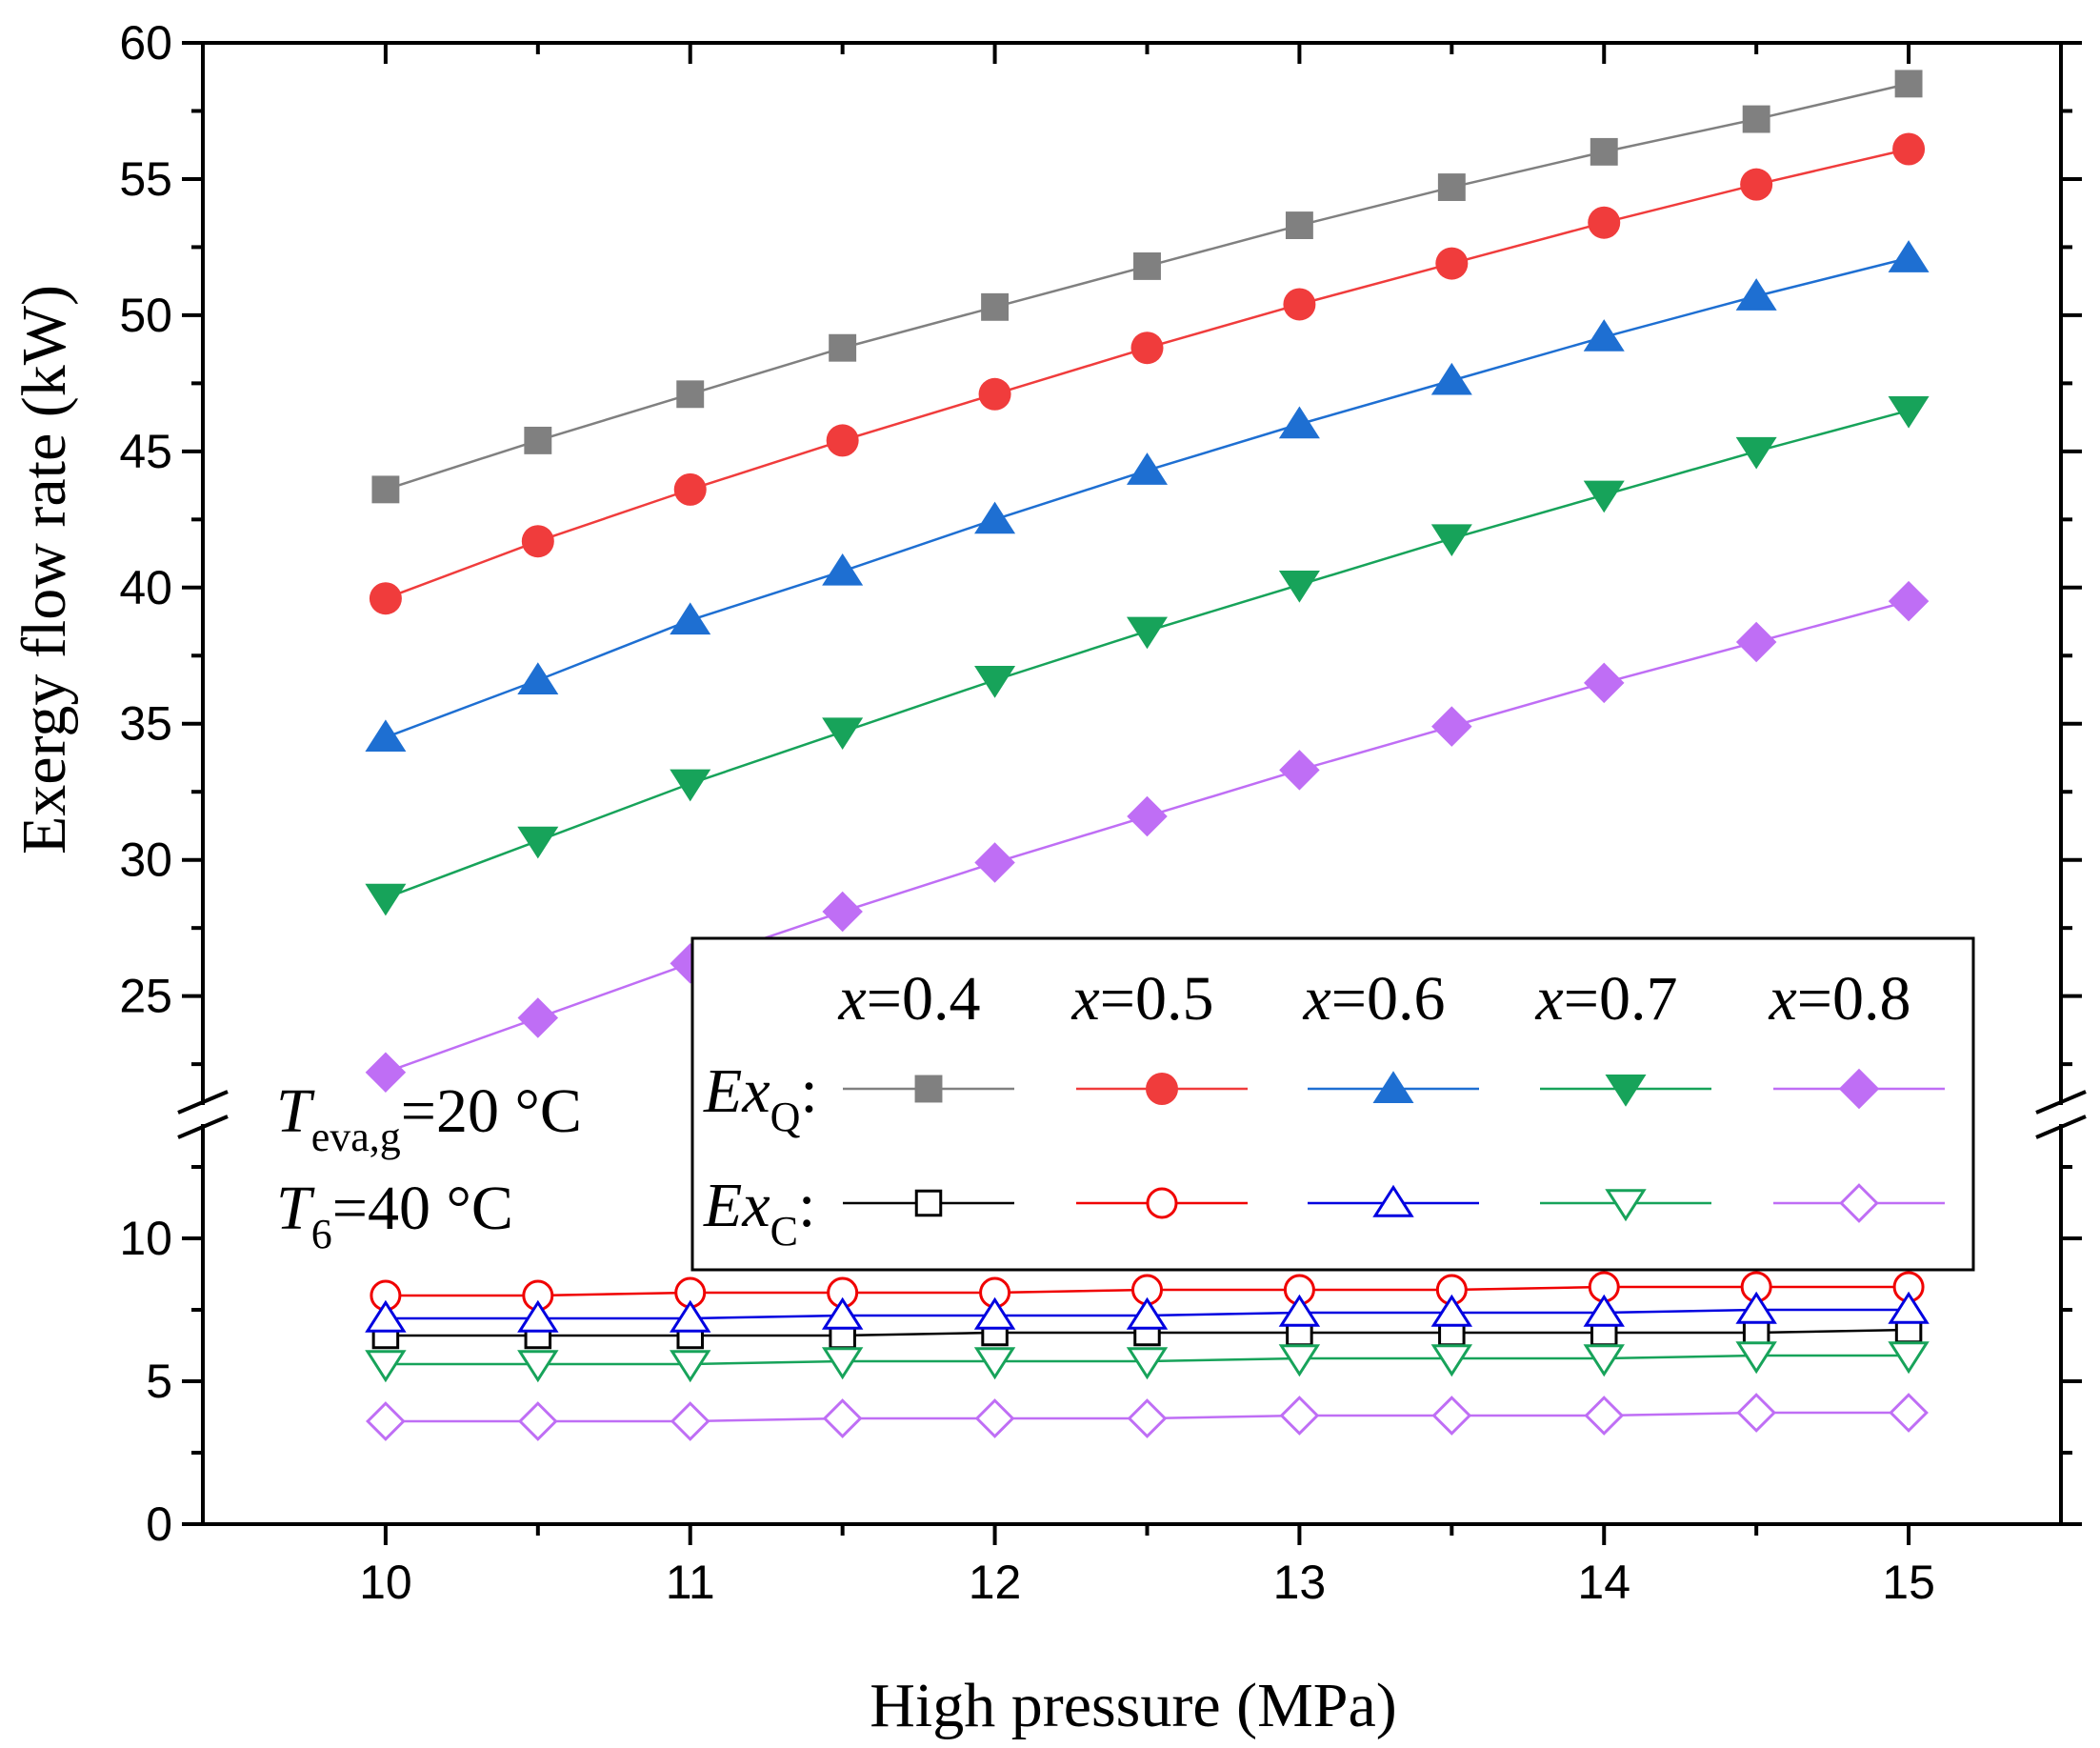 This screenshot has width=2100, height=1748. I want to click on y-tick-label: 45, so click(145, 451).